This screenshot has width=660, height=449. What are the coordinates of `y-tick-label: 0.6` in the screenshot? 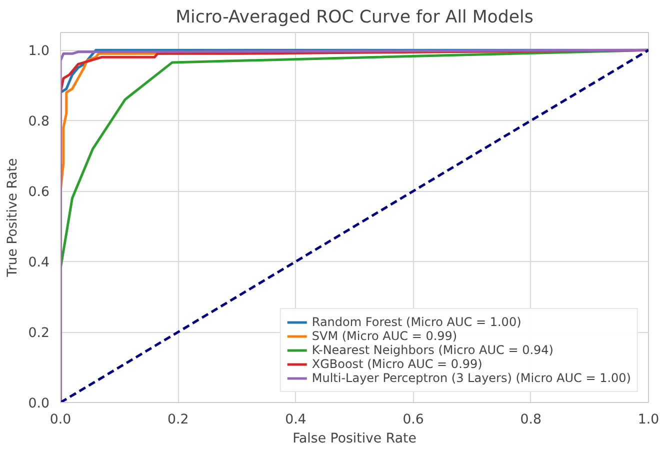 It's located at (39, 192).